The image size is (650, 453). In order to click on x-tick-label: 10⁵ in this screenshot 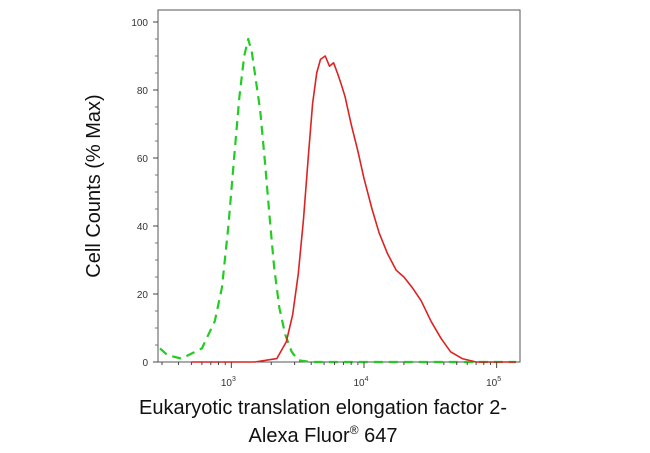, I will do `click(493, 382)`.